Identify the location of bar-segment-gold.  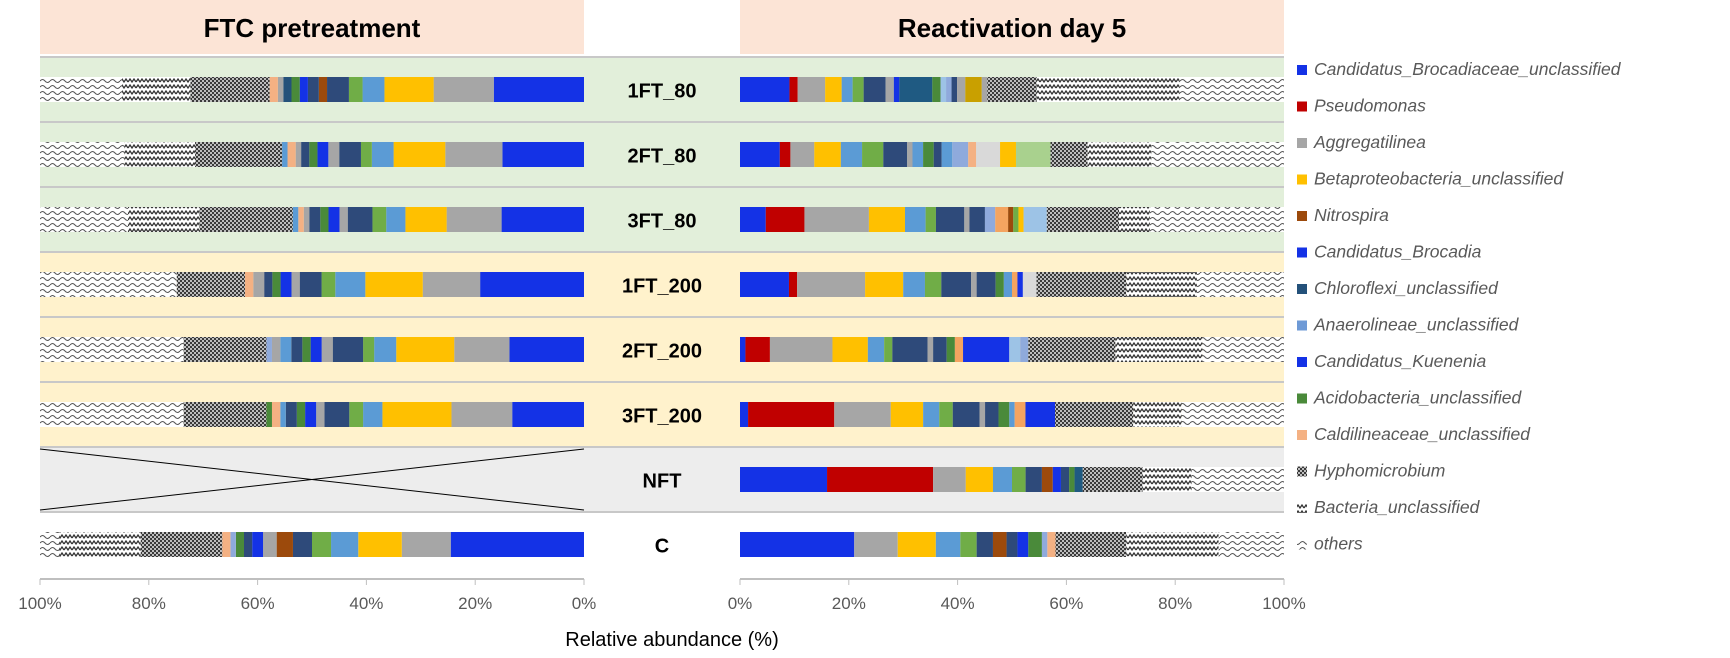
(973, 89).